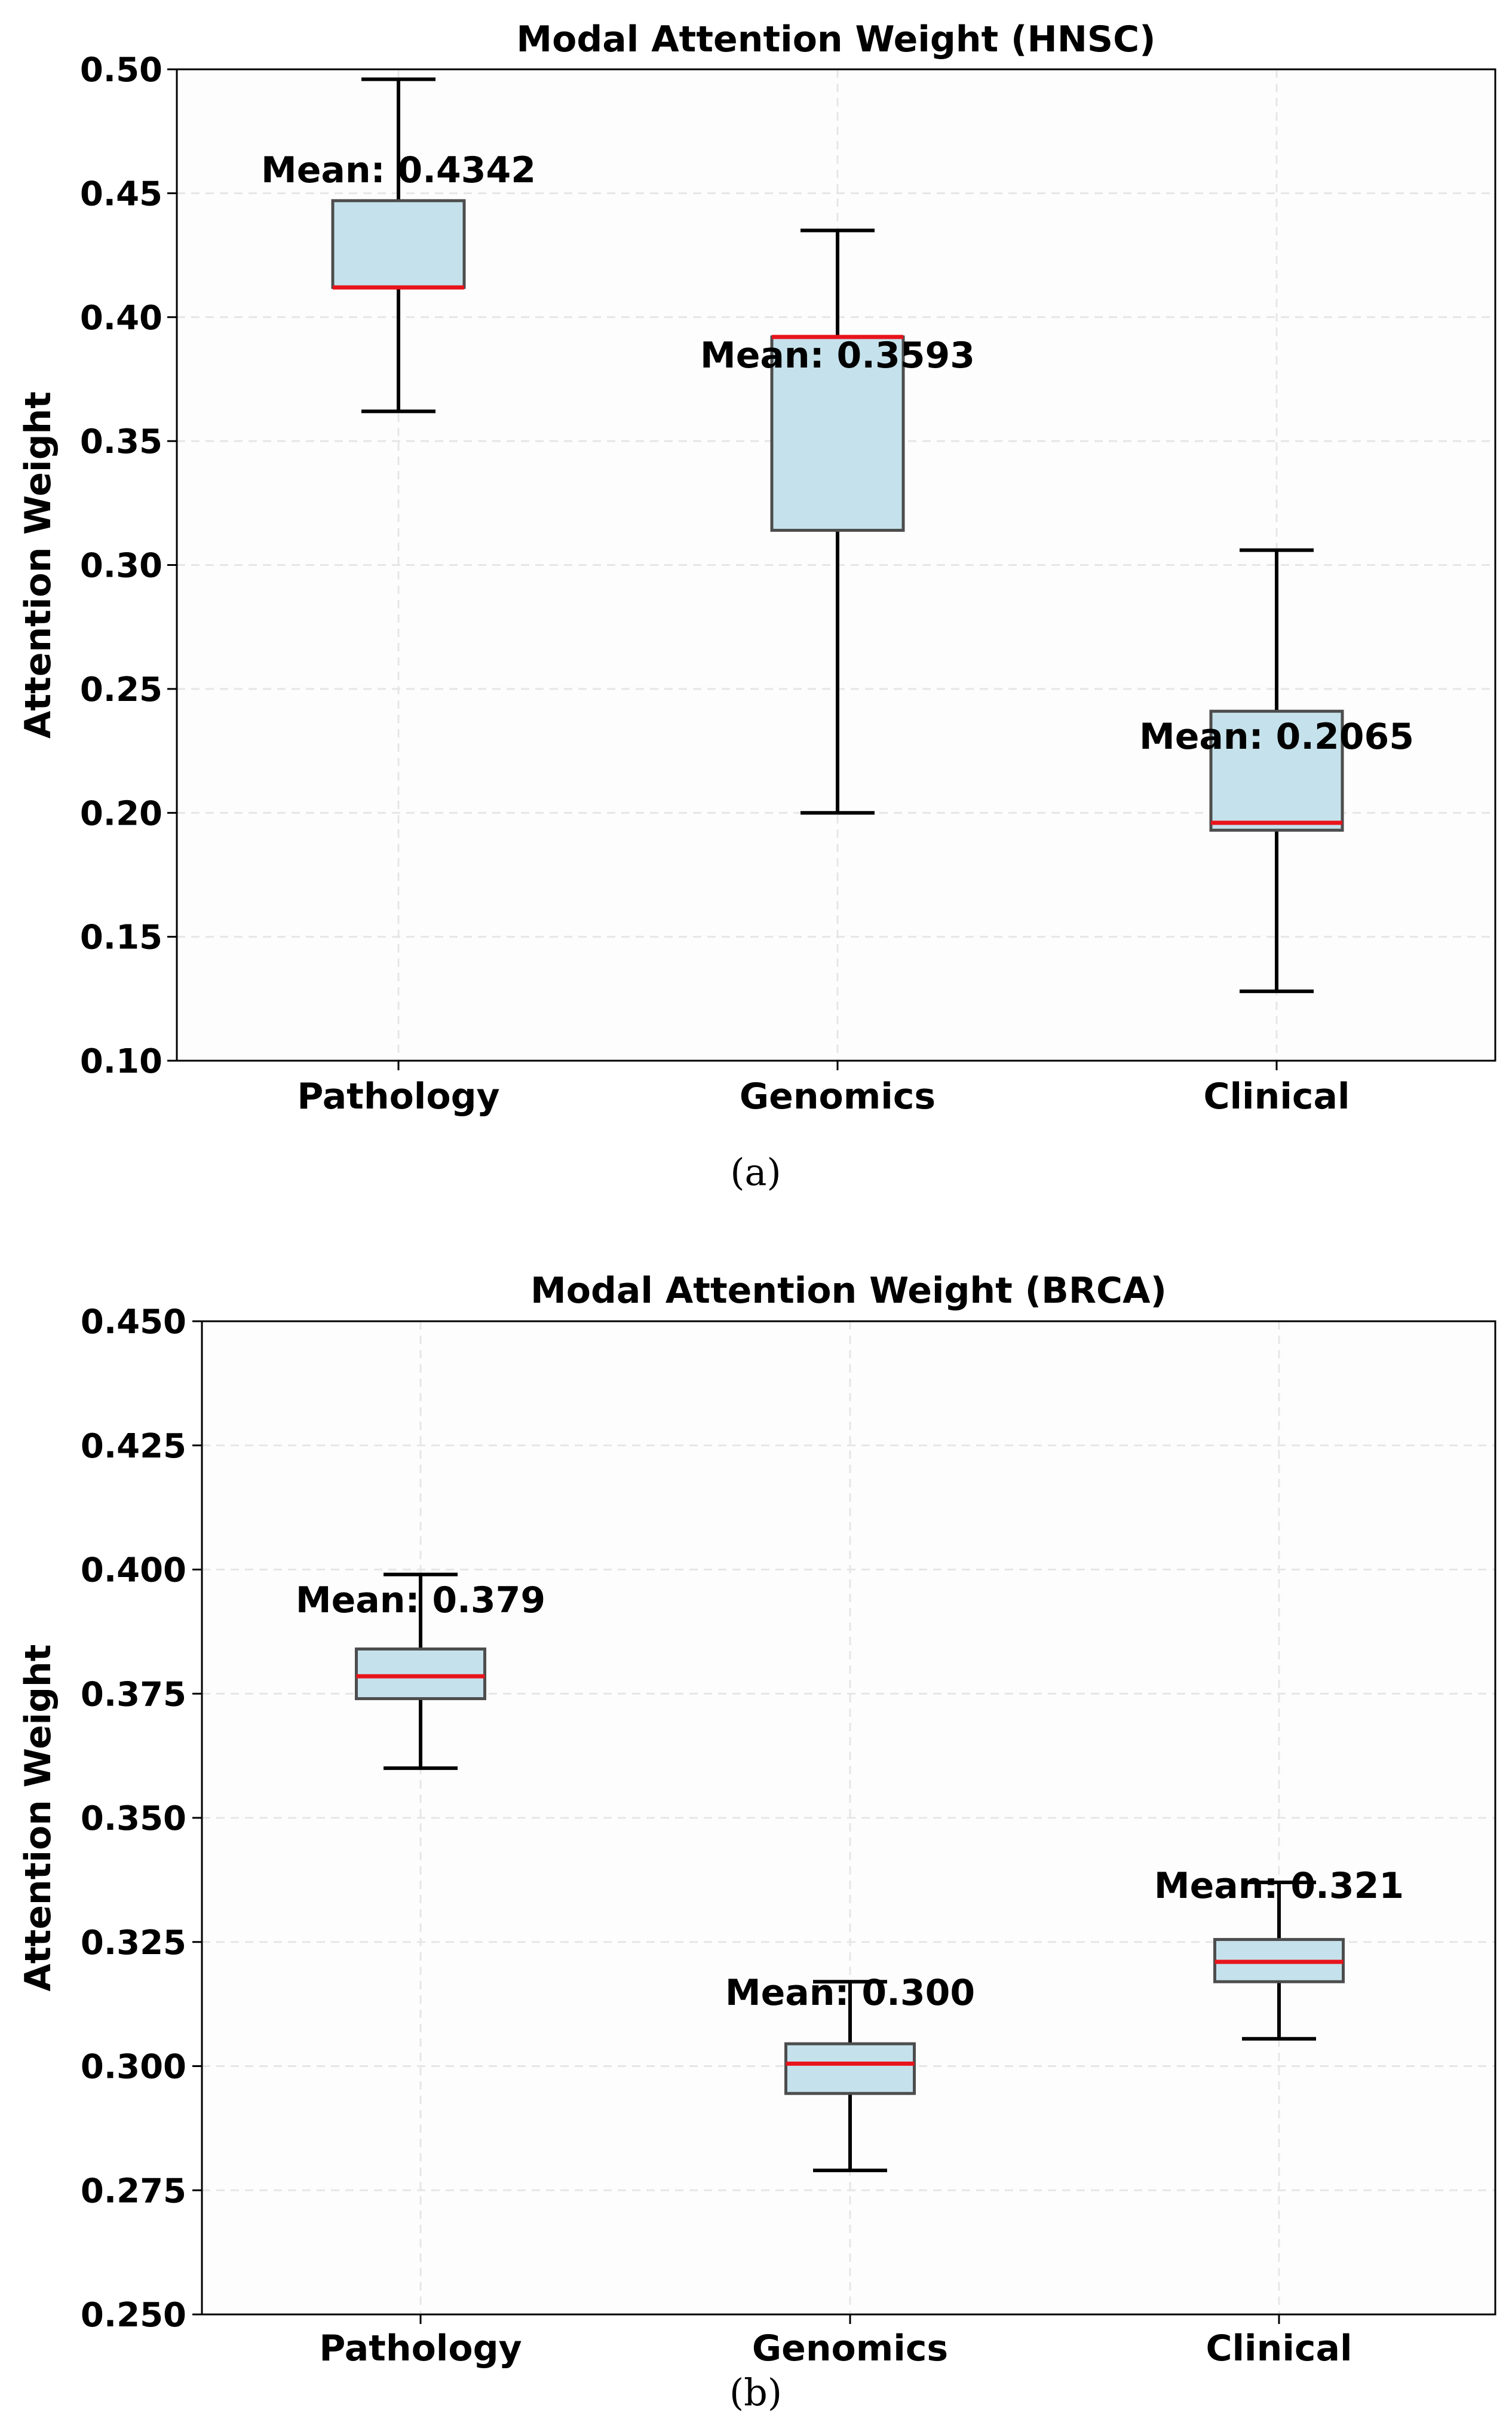  What do you see at coordinates (121, 566) in the screenshot?
I see `y-tick-label: 0.30` at bounding box center [121, 566].